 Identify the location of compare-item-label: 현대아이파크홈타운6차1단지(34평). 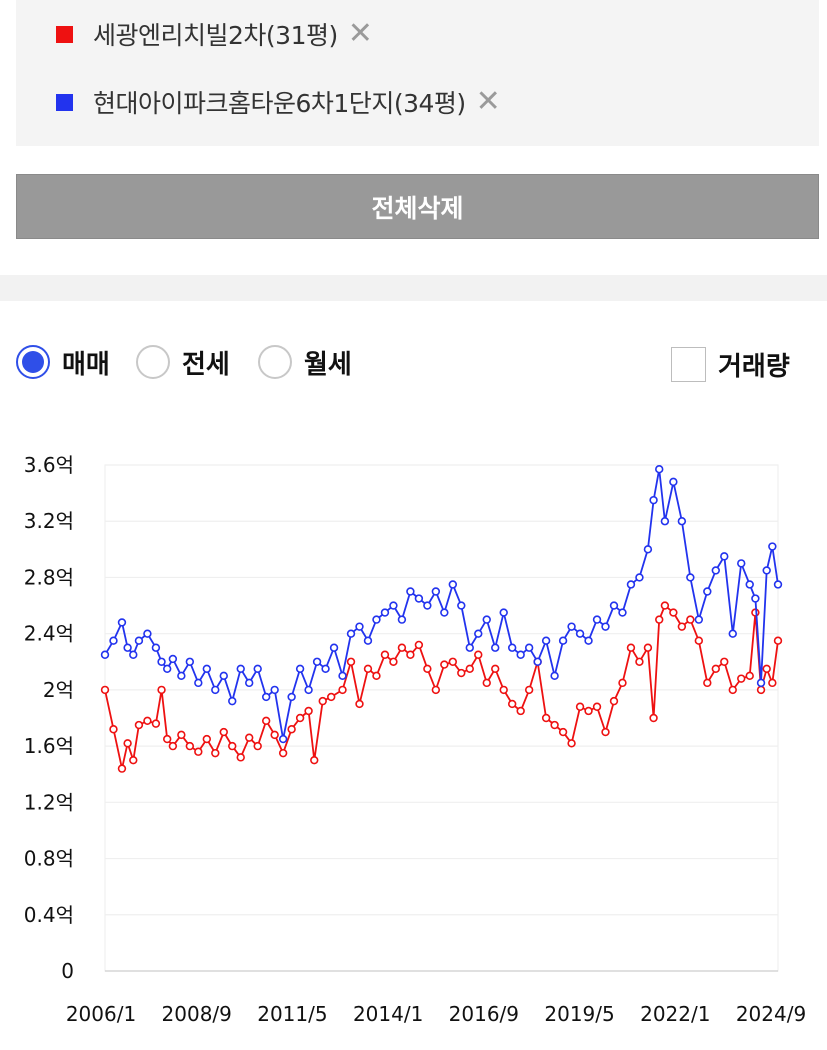
(279, 103).